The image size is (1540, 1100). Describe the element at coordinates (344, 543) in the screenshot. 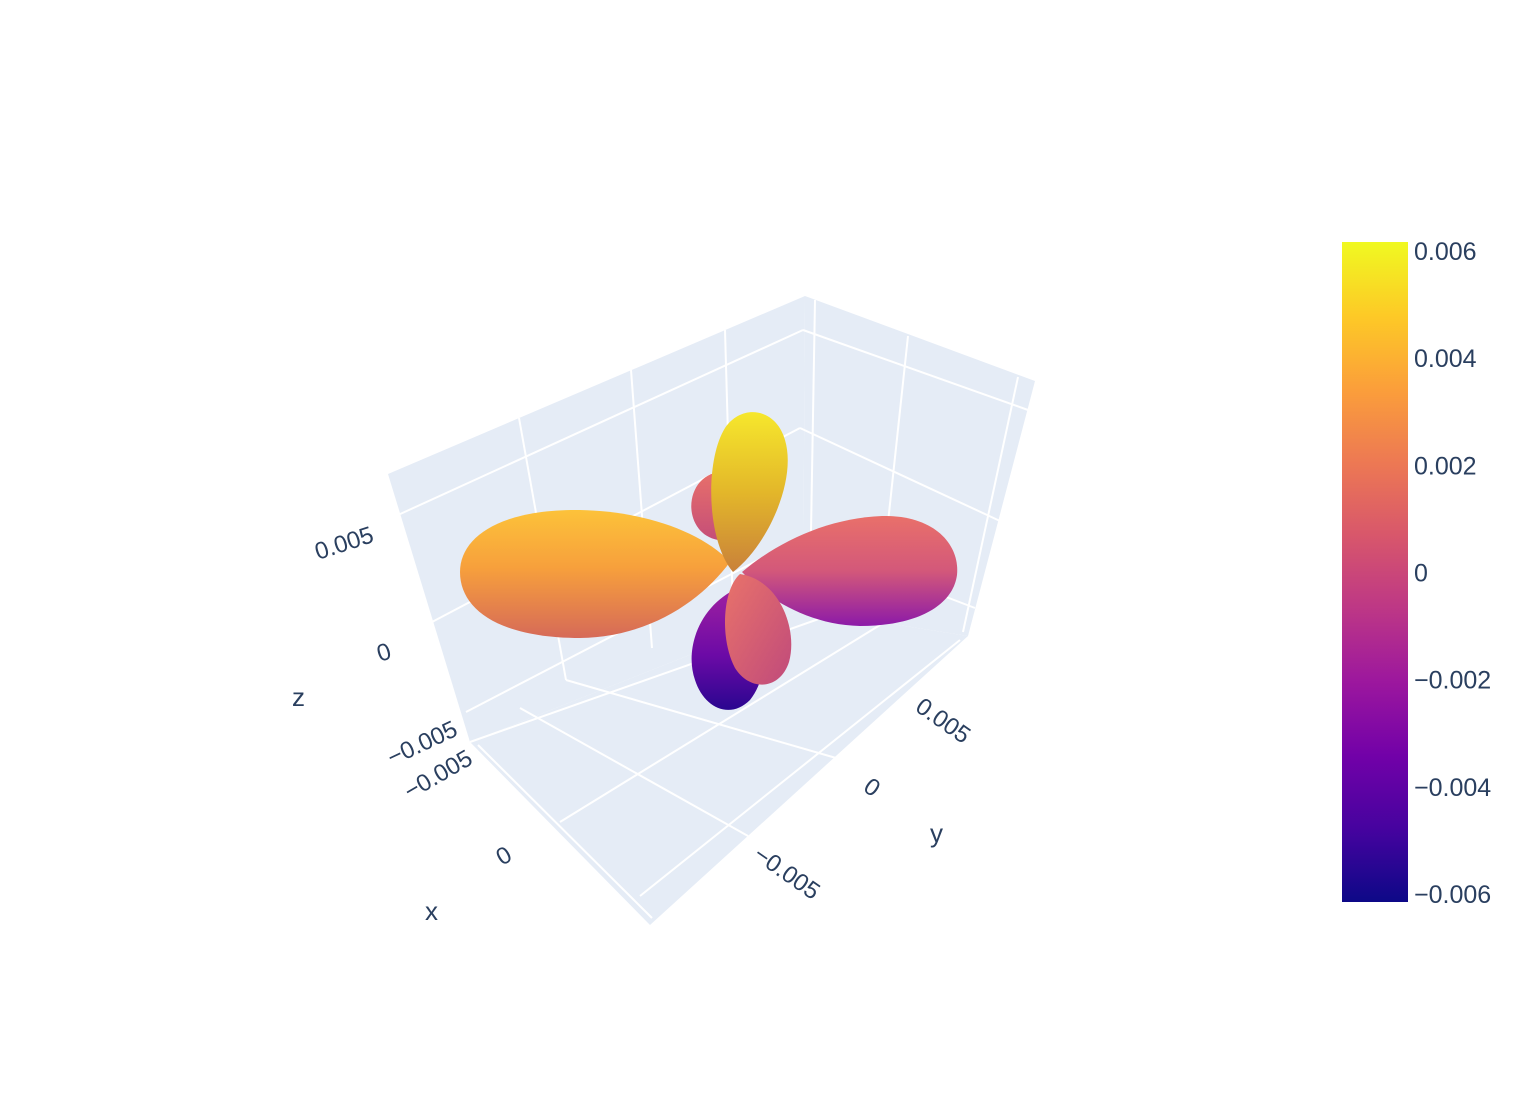

I see `z-tick-label: 0.005` at that location.